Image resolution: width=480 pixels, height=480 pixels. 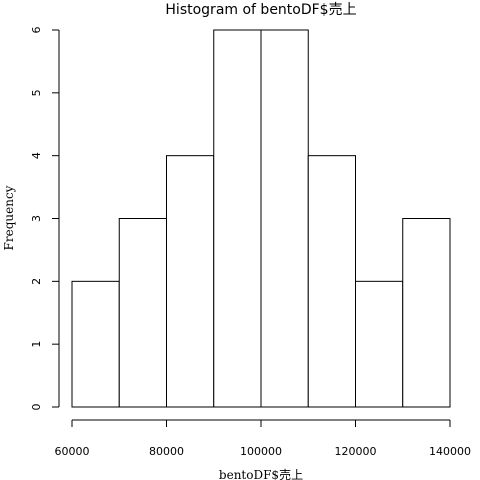 I want to click on x-tick-label-0: 60000, so click(x=72, y=451).